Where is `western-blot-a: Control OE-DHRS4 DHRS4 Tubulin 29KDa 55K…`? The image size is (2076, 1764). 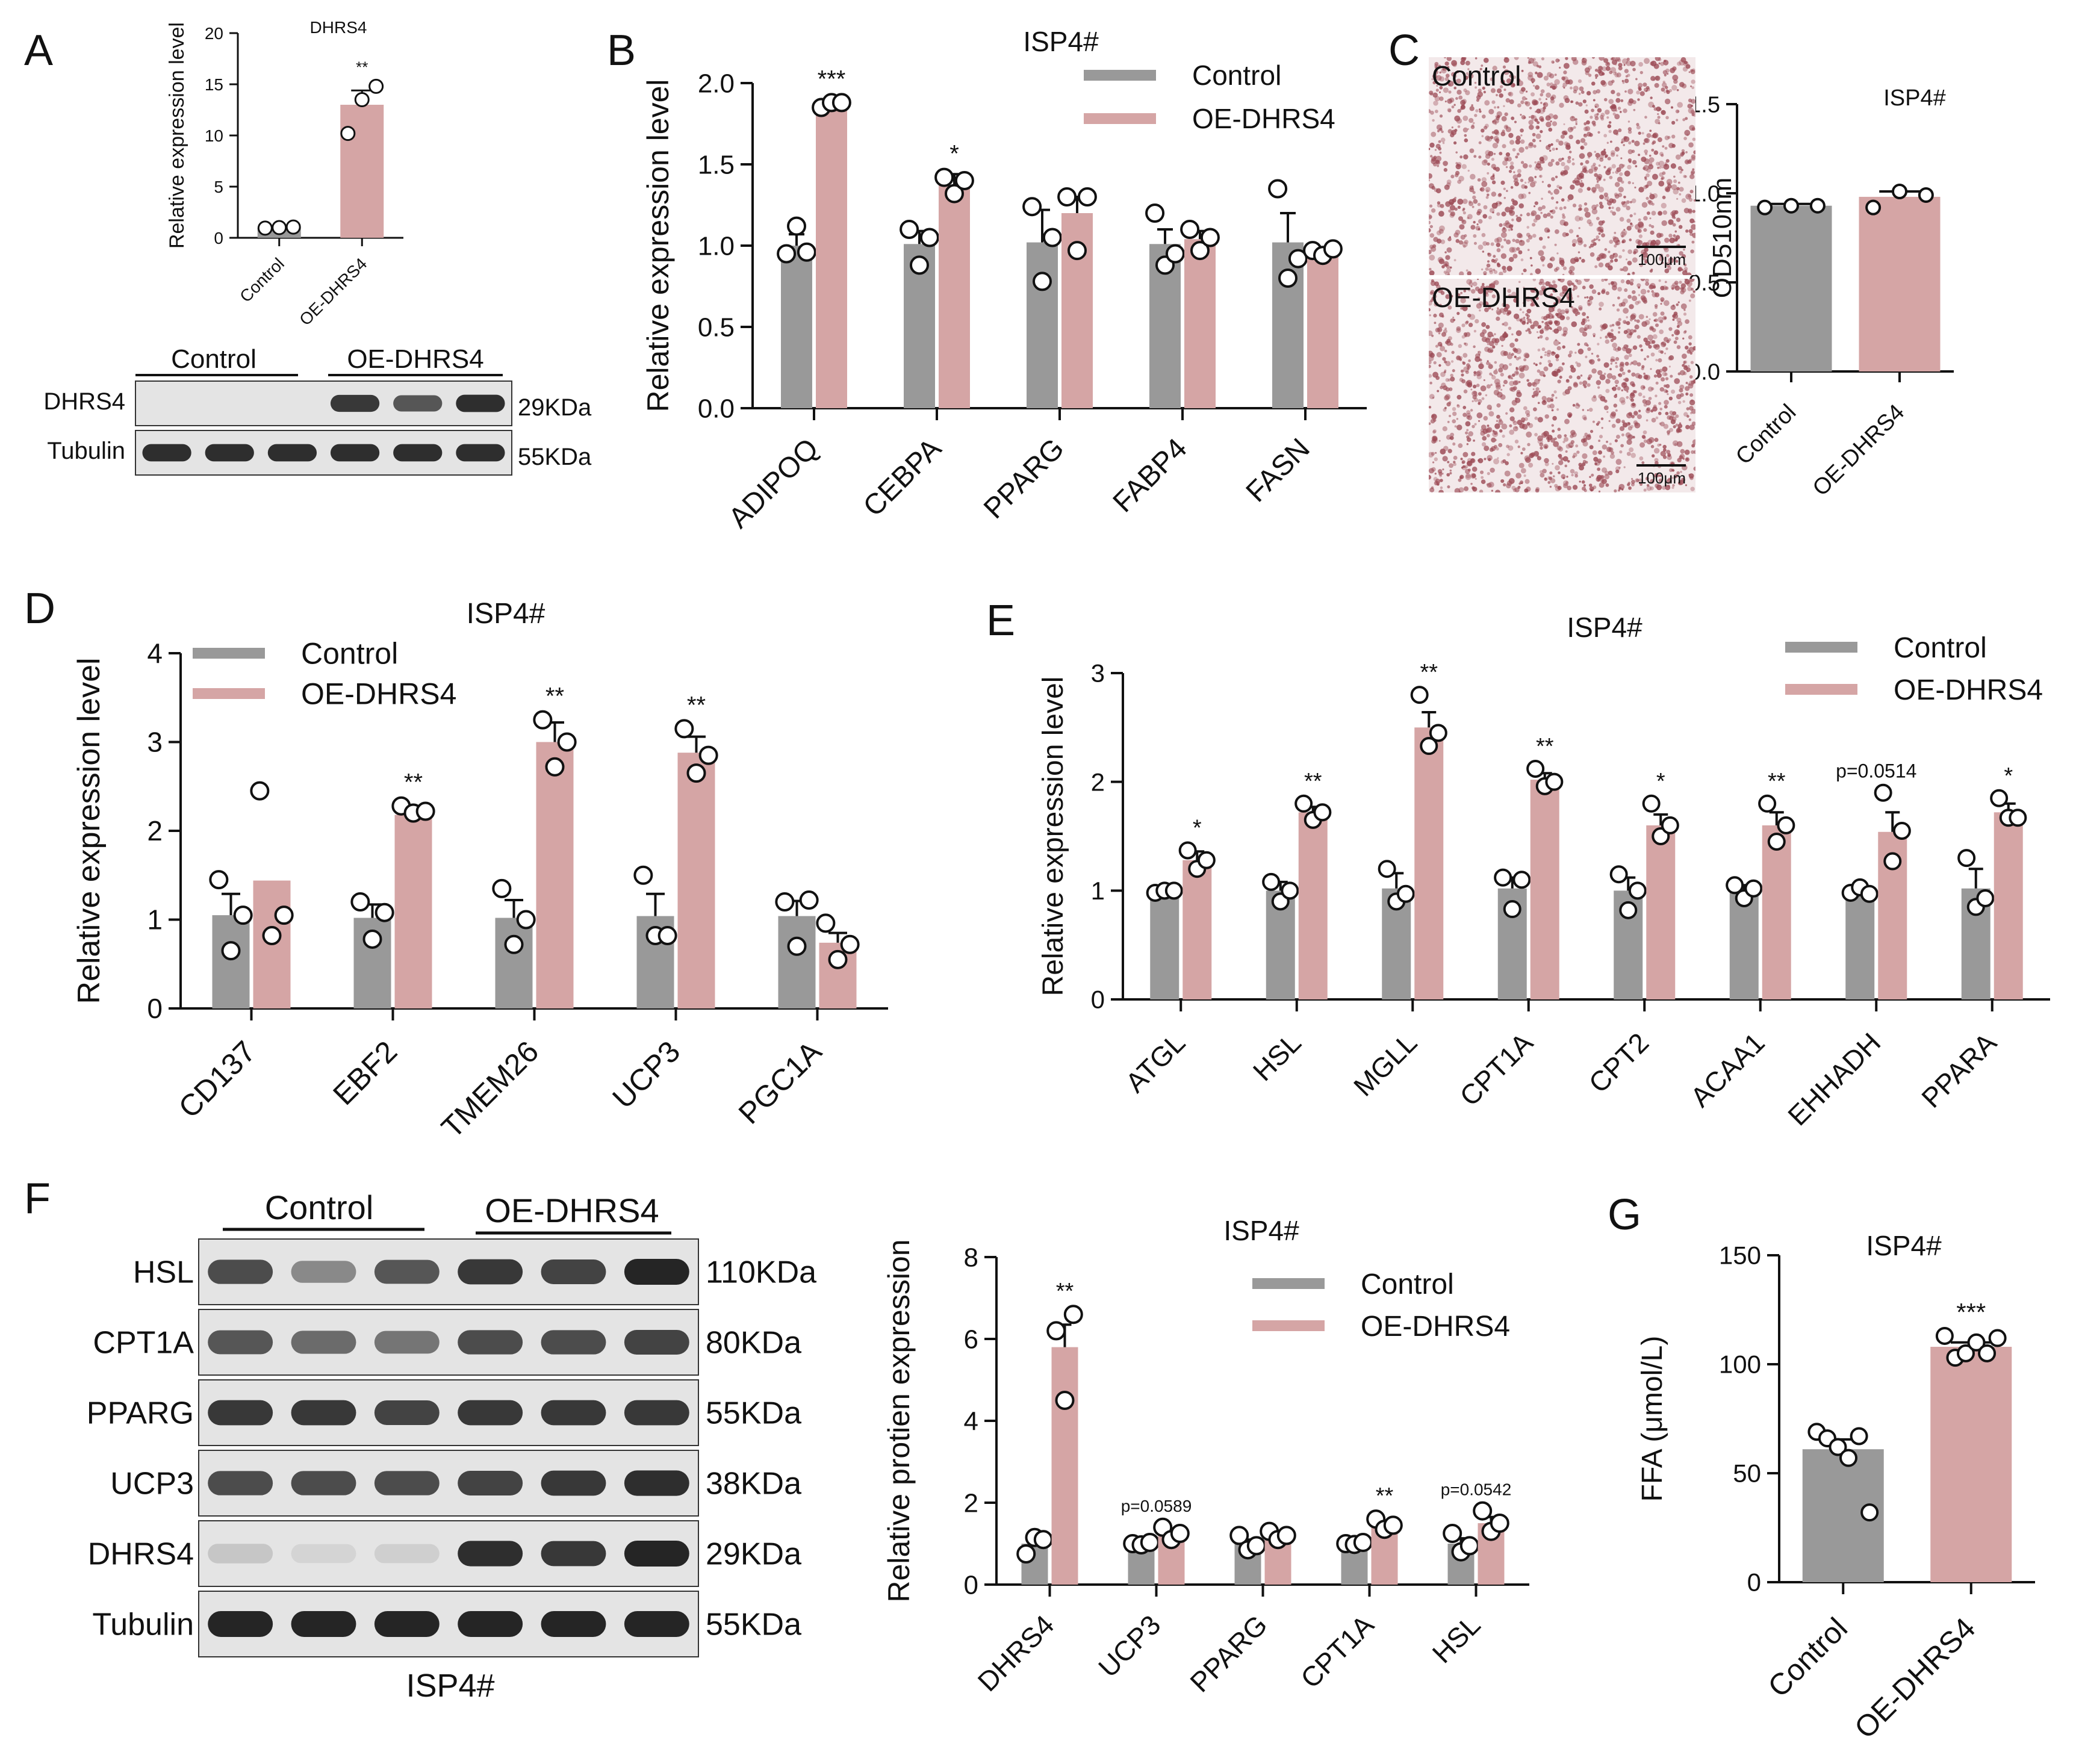
western-blot-a: Control OE-DHRS4 DHRS4 Tubulin 29KDa 55K… is located at coordinates (318, 410).